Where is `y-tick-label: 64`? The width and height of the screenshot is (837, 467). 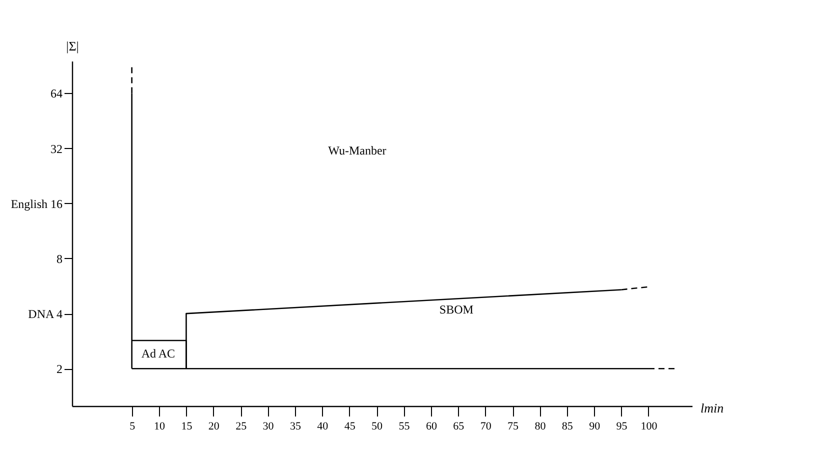 y-tick-label: 64 is located at coordinates (56, 93).